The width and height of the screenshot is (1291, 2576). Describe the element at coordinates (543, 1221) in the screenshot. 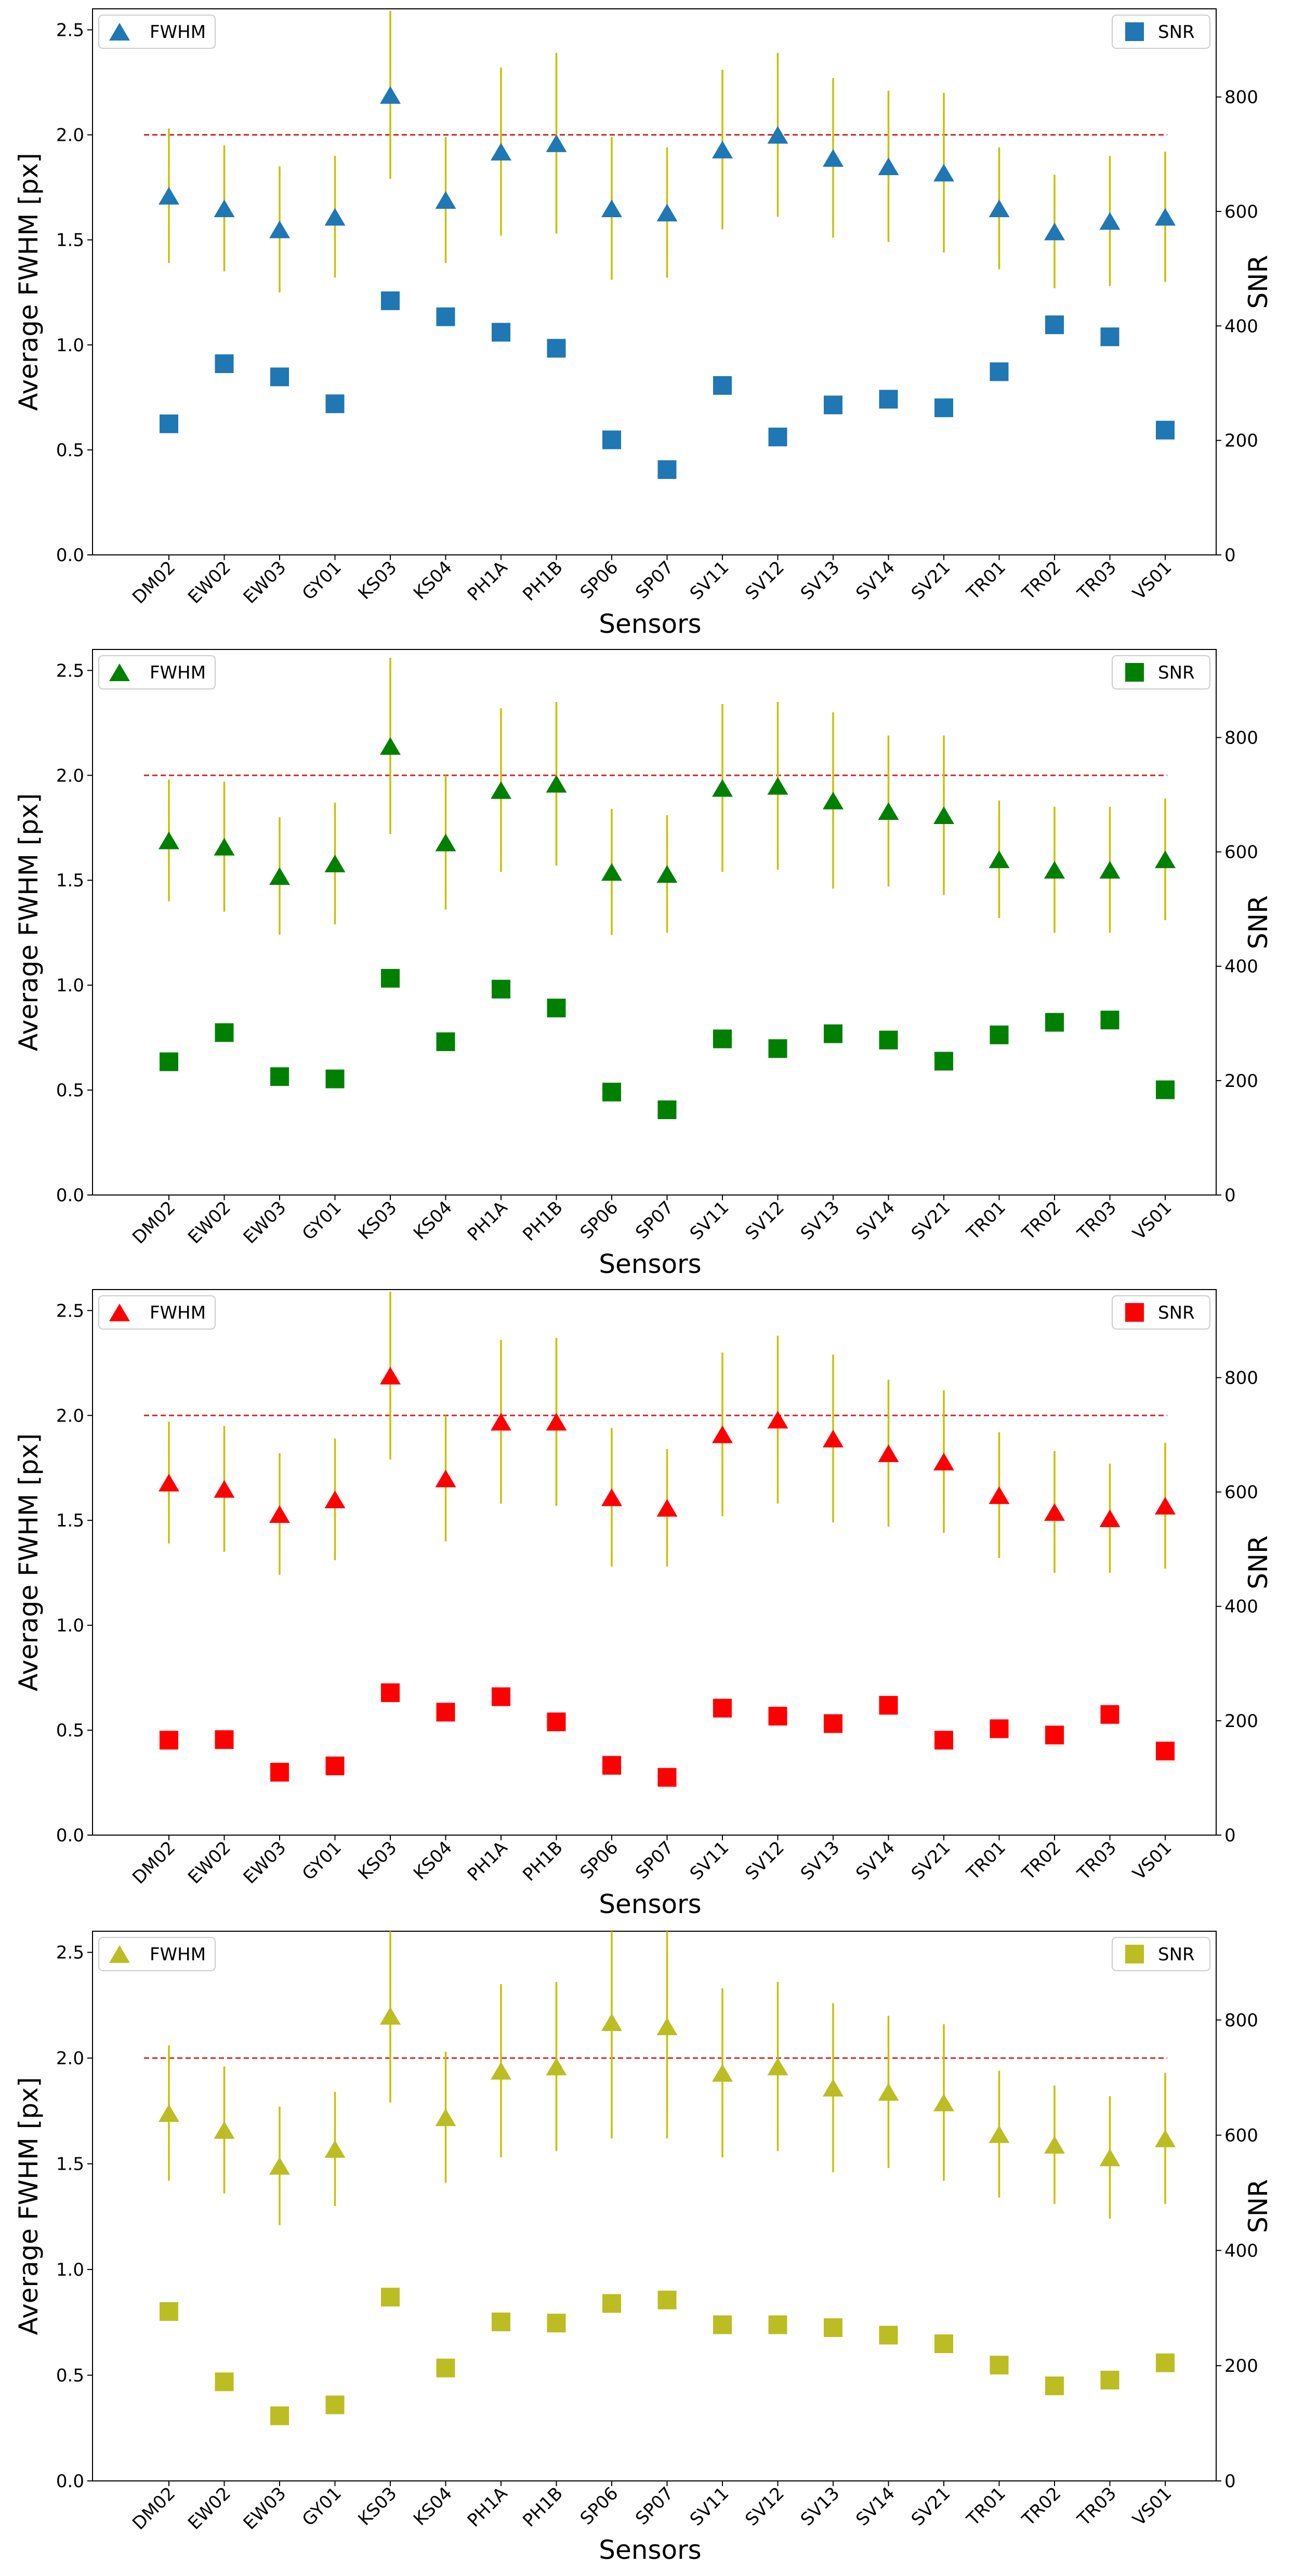

I see `x-tick-label: PH1B` at that location.